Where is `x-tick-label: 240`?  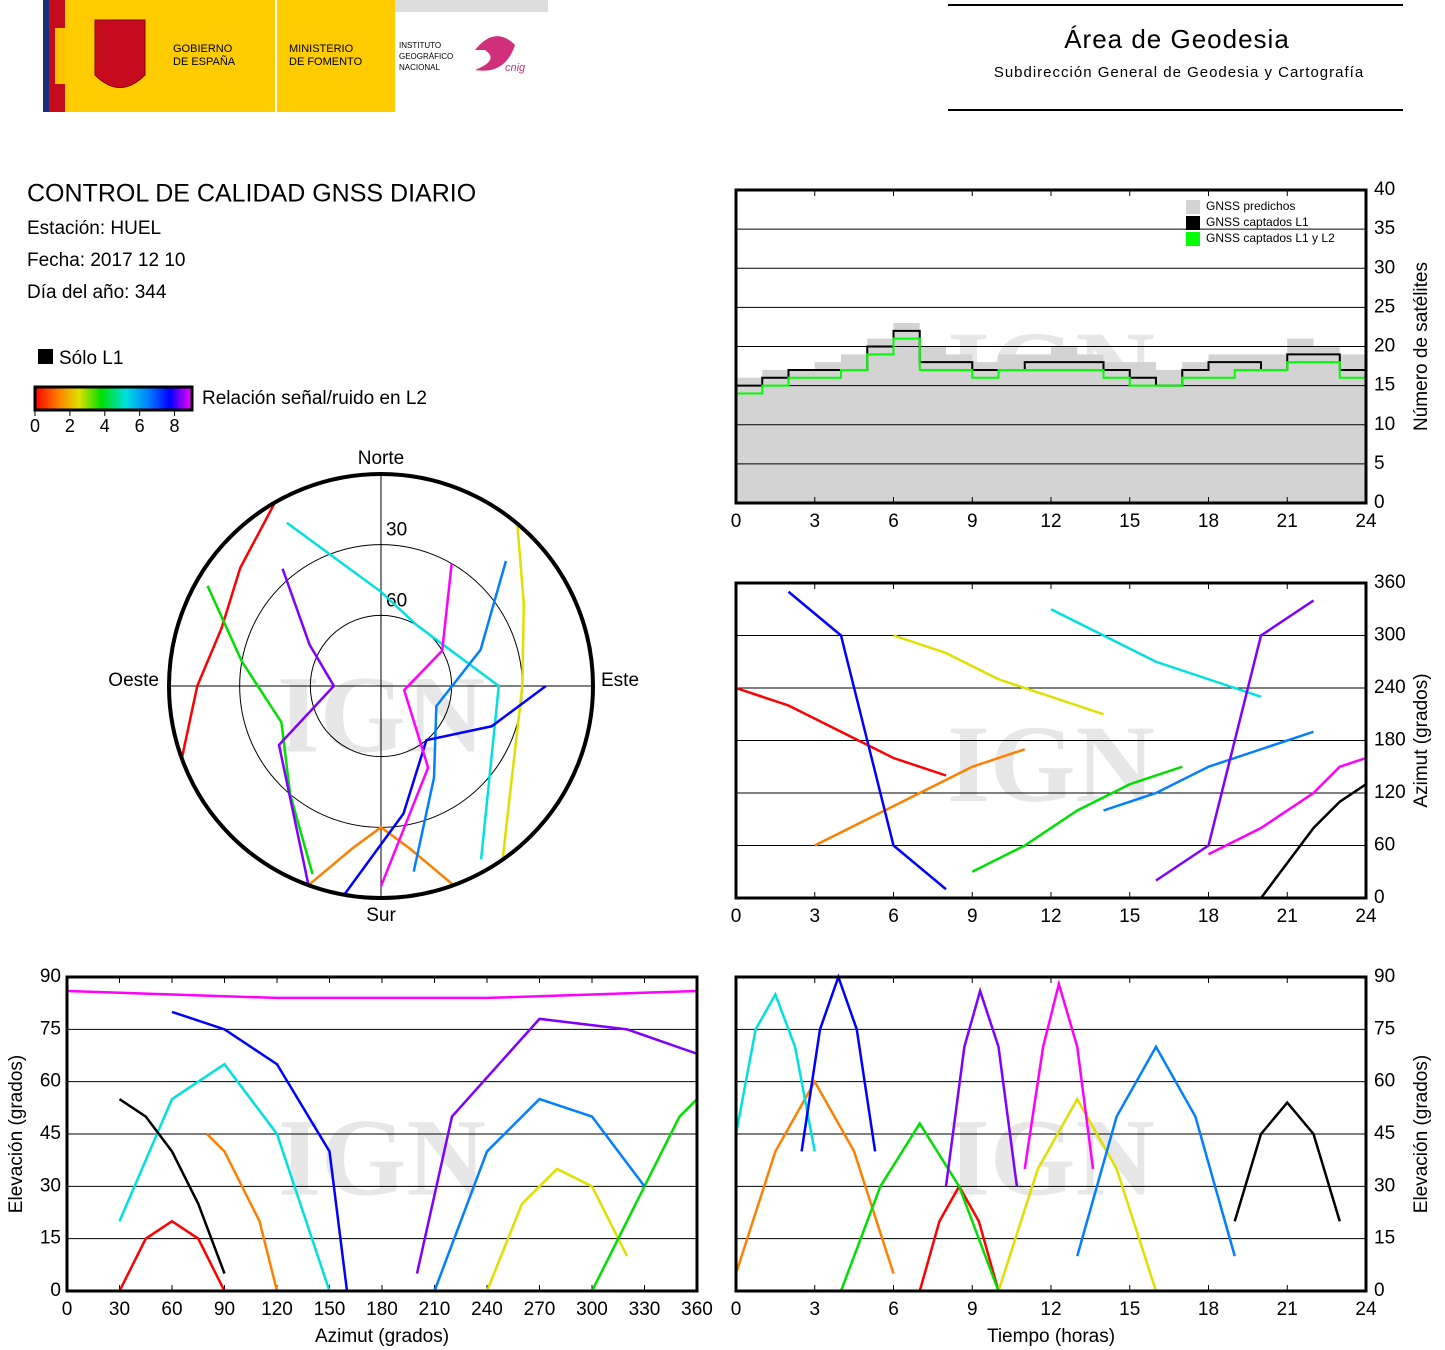 x-tick-label: 240 is located at coordinates (487, 1309).